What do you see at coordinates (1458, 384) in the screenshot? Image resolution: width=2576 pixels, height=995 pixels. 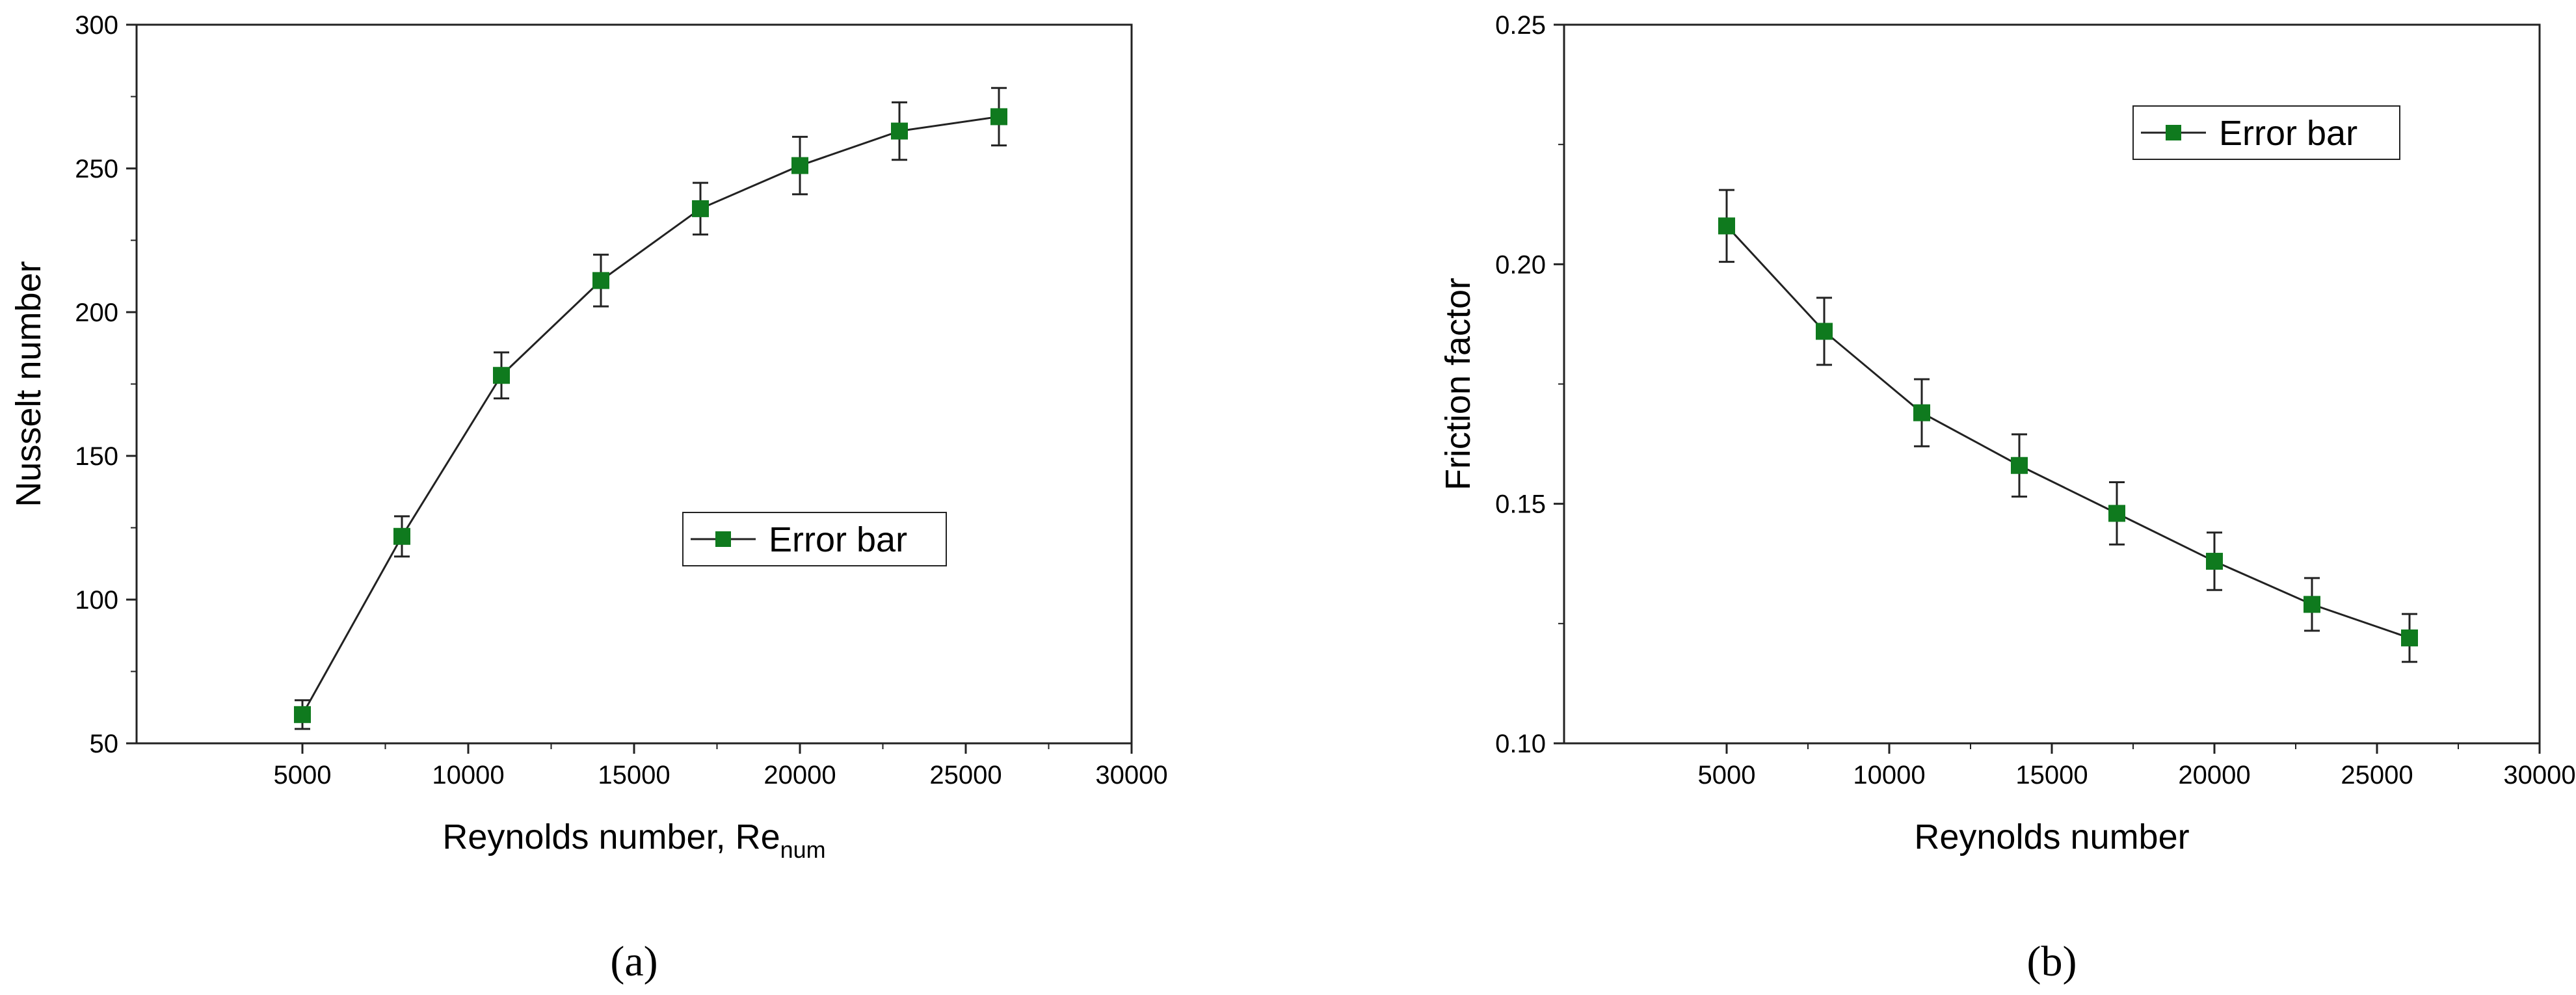 I see `y-axis-title-b: Friction factor` at bounding box center [1458, 384].